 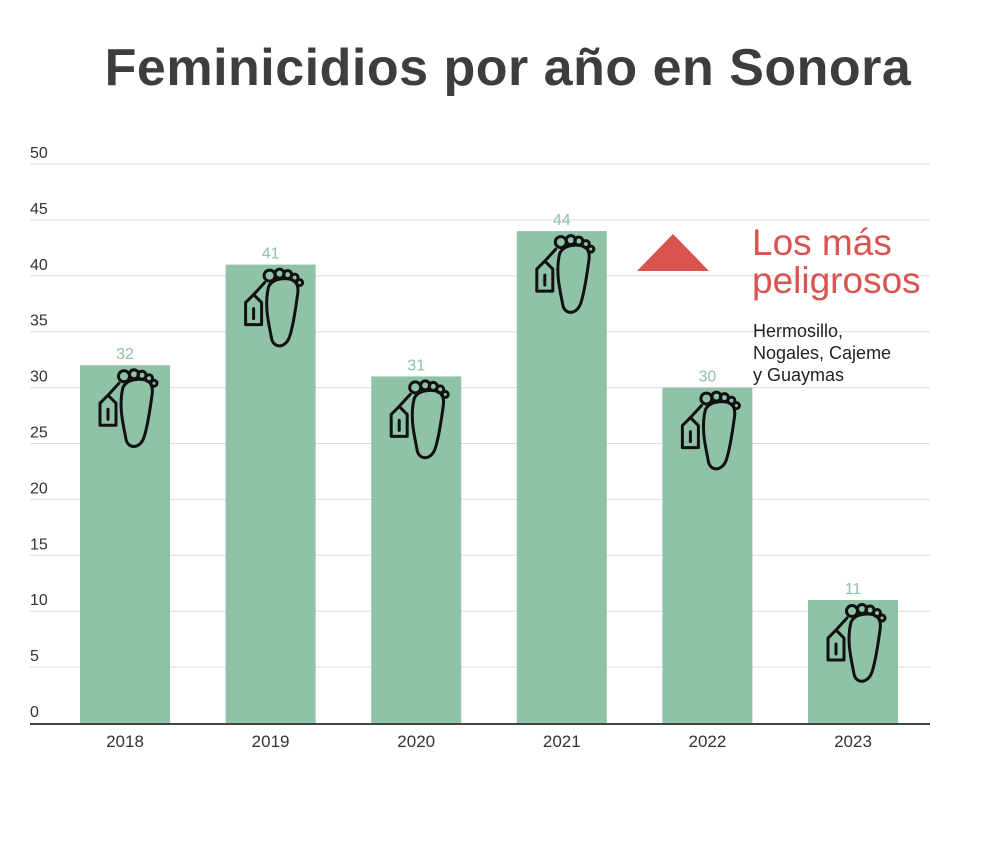 What do you see at coordinates (708, 377) in the screenshot?
I see `data-label: 30` at bounding box center [708, 377].